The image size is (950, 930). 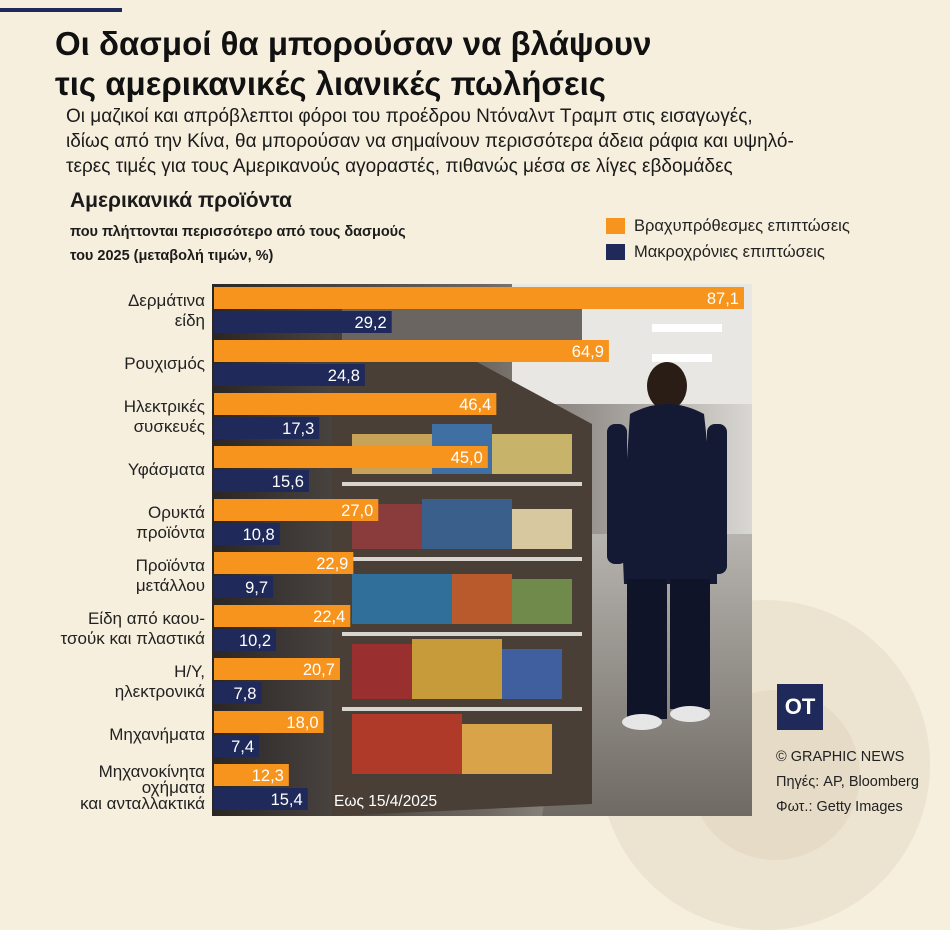 I want to click on credit-graphic-news: © GRAPHIC NEWS, so click(x=840, y=757).